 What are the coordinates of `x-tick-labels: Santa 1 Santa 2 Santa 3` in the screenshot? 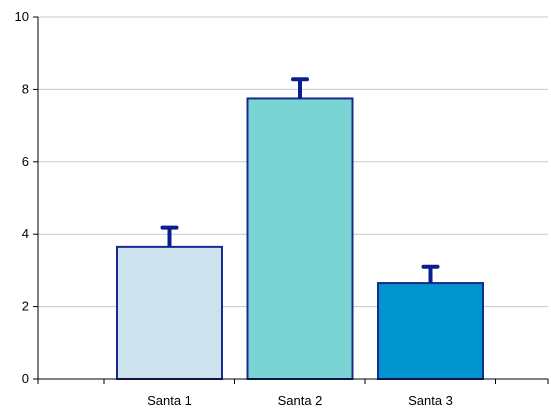 It's located at (293, 393).